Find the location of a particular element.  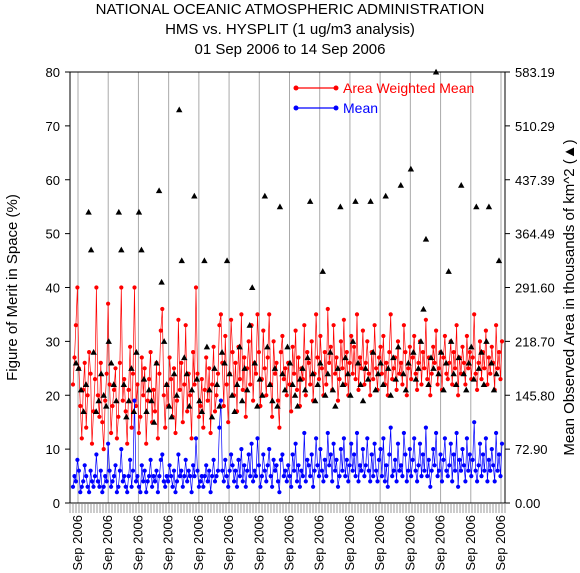

y-tick-label: 40 is located at coordinates (53, 288).